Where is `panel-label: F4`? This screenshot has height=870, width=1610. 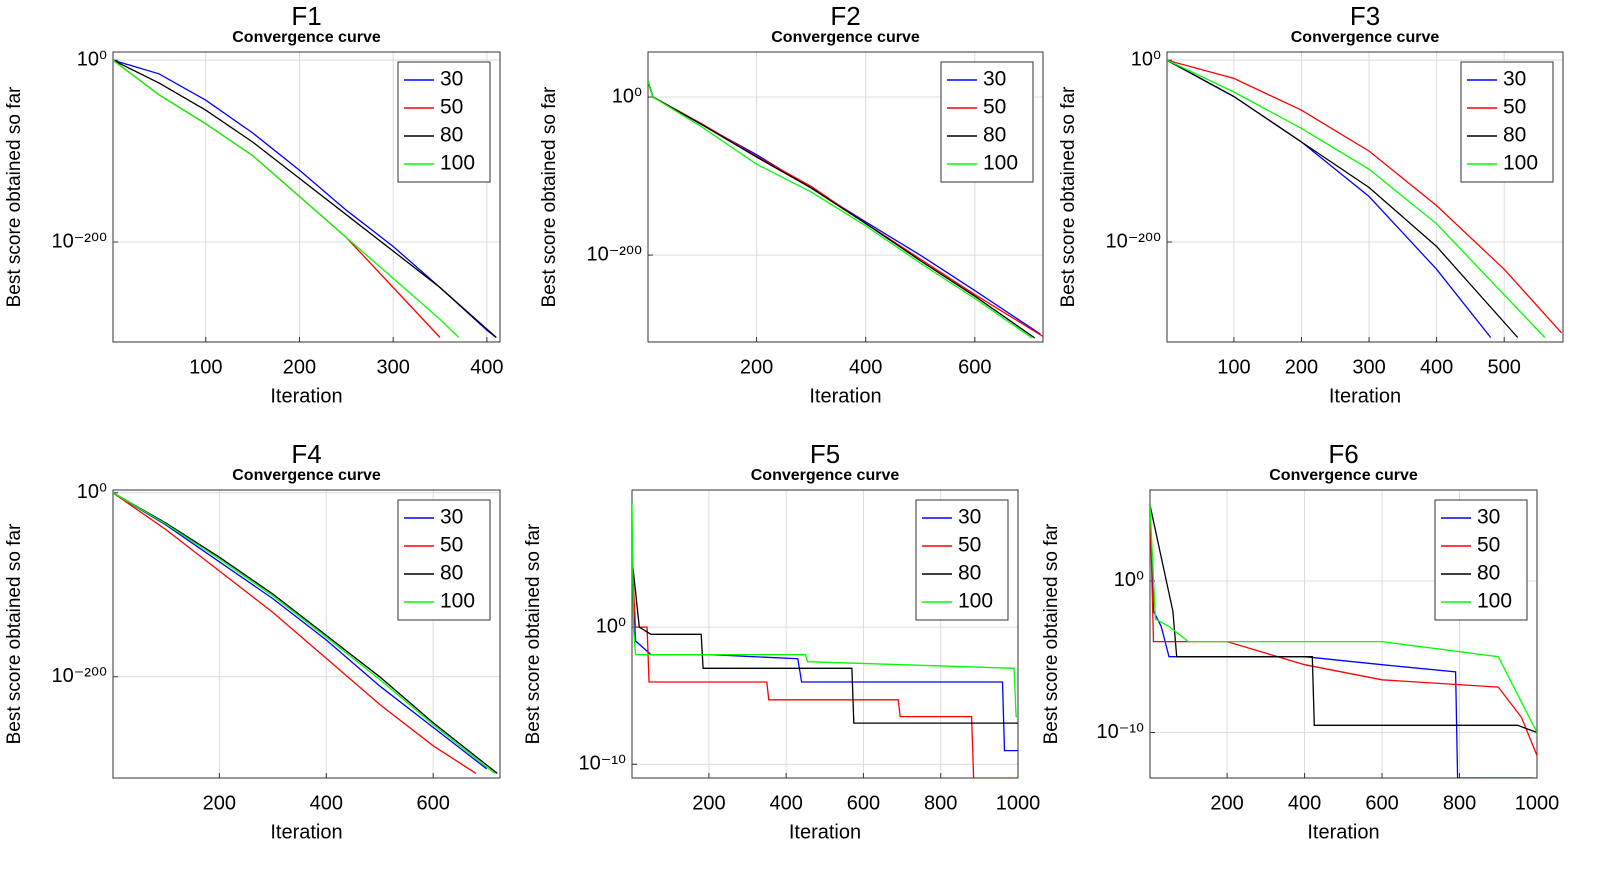
panel-label: F4 is located at coordinates (306, 454).